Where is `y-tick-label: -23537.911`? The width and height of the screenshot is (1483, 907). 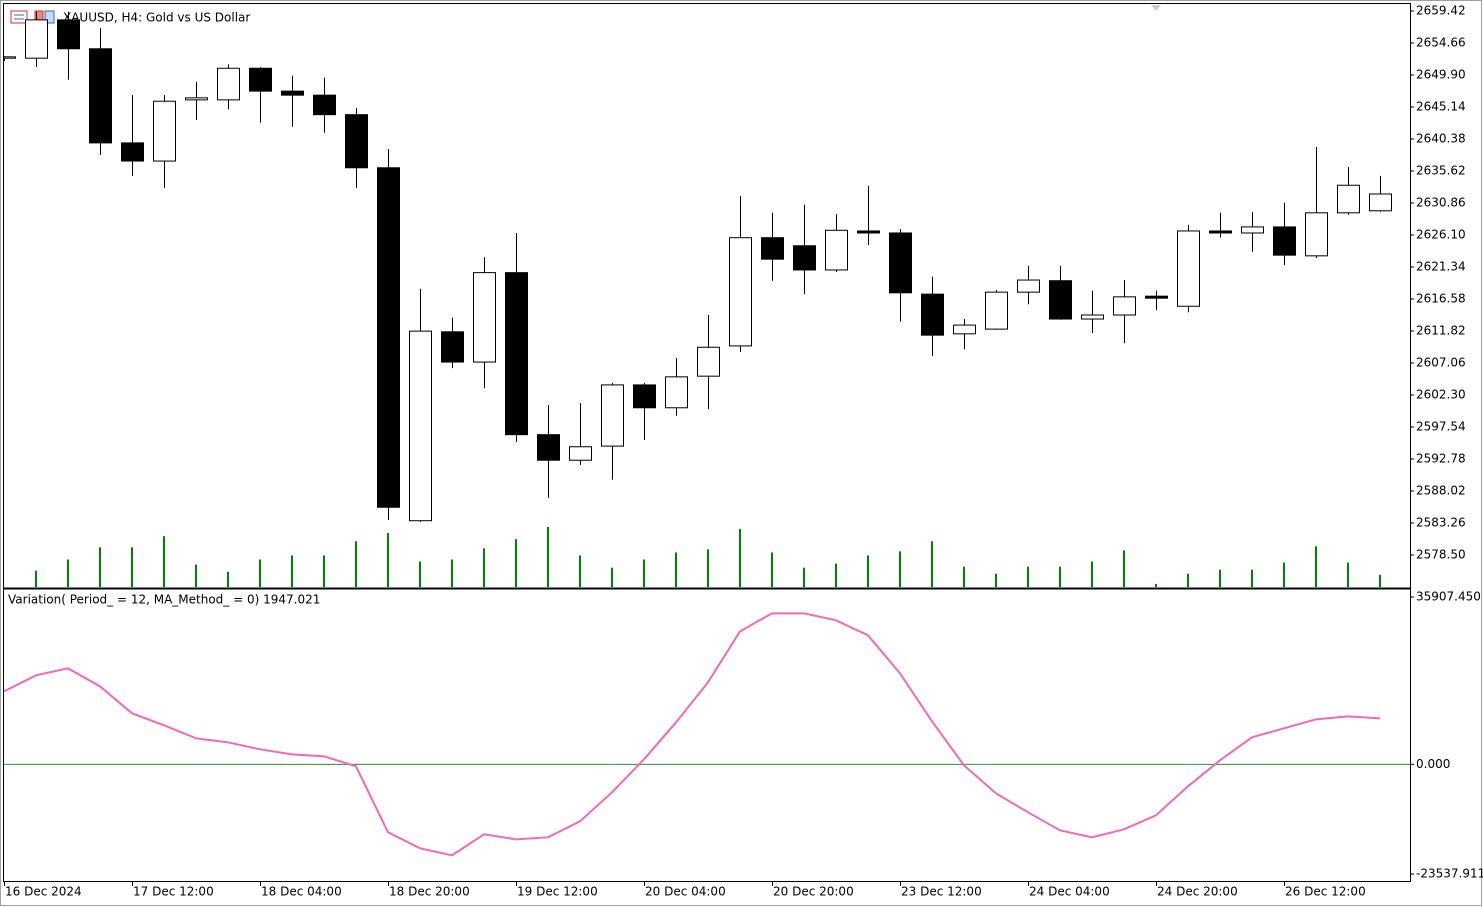
y-tick-label: -23537.911 is located at coordinates (1449, 874).